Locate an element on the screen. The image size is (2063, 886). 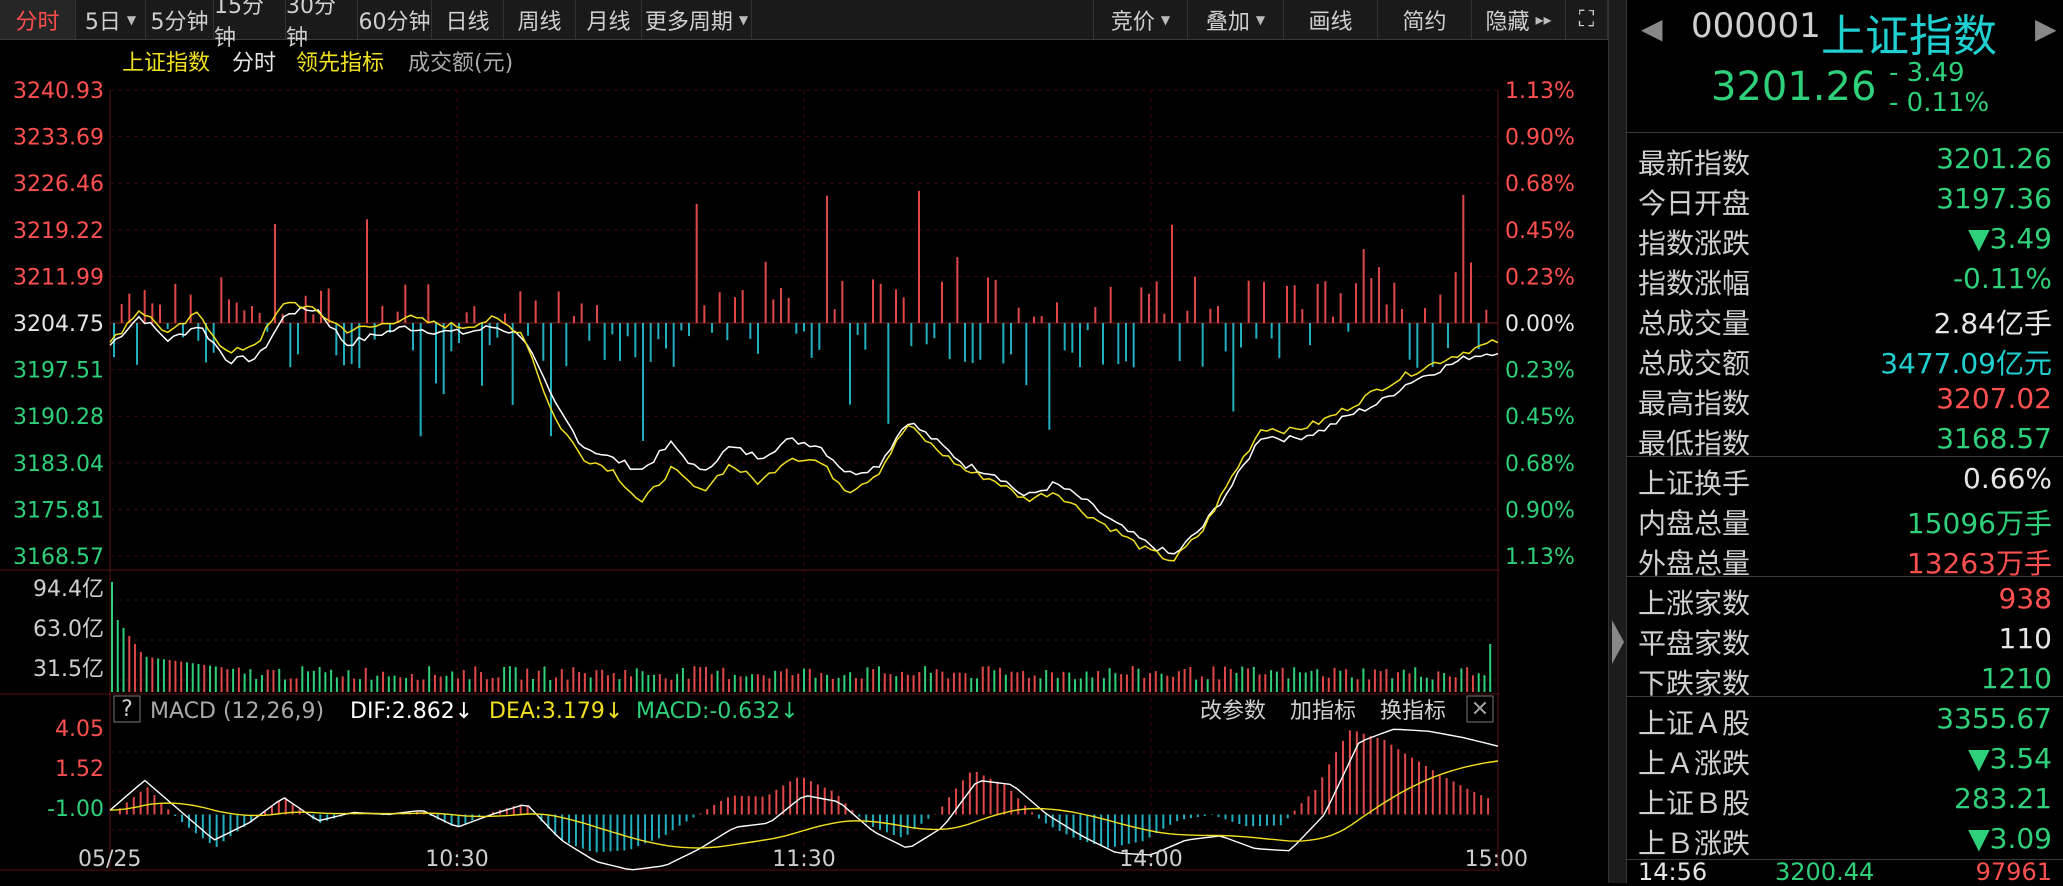
overlay-dropdown: 叠加 ▼ is located at coordinates (1236, 19).